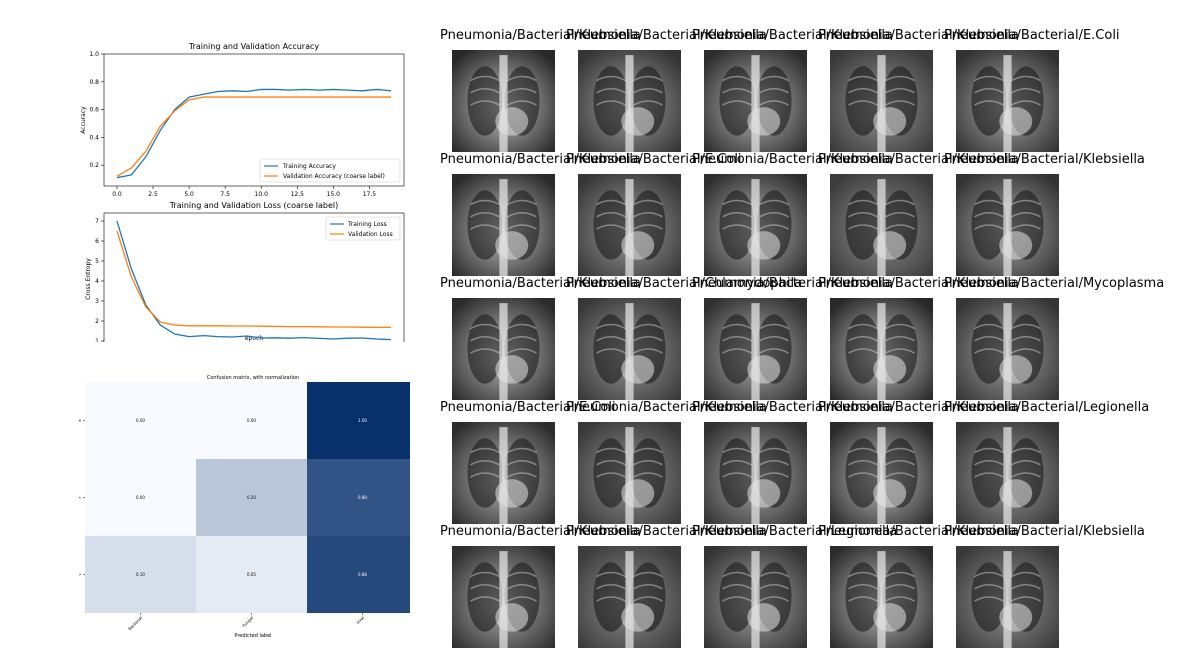 Image resolution: width=1177 pixels, height=658 pixels. What do you see at coordinates (97, 340) in the screenshot?
I see `loss-ytick-label: 1` at bounding box center [97, 340].